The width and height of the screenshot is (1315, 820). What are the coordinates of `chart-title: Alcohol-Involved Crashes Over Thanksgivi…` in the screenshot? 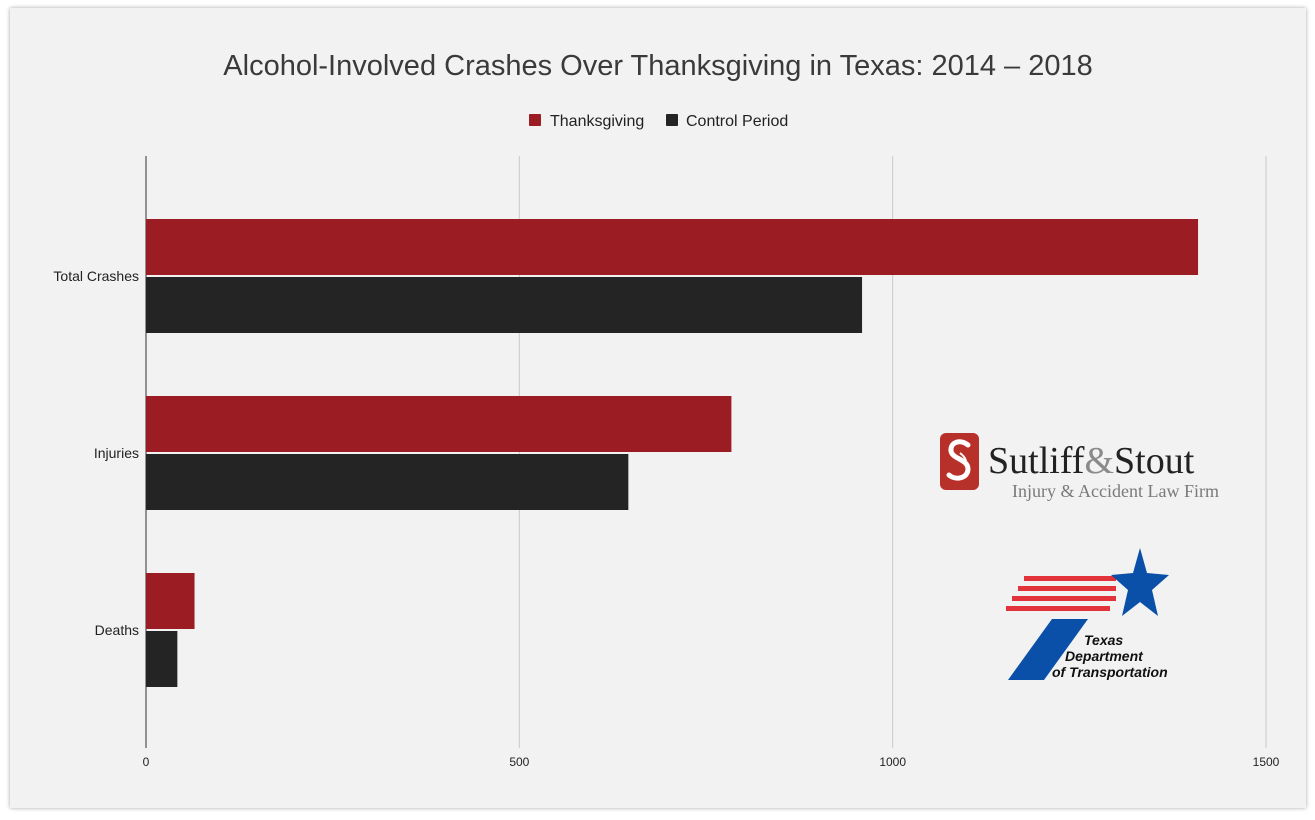 It's located at (657, 66).